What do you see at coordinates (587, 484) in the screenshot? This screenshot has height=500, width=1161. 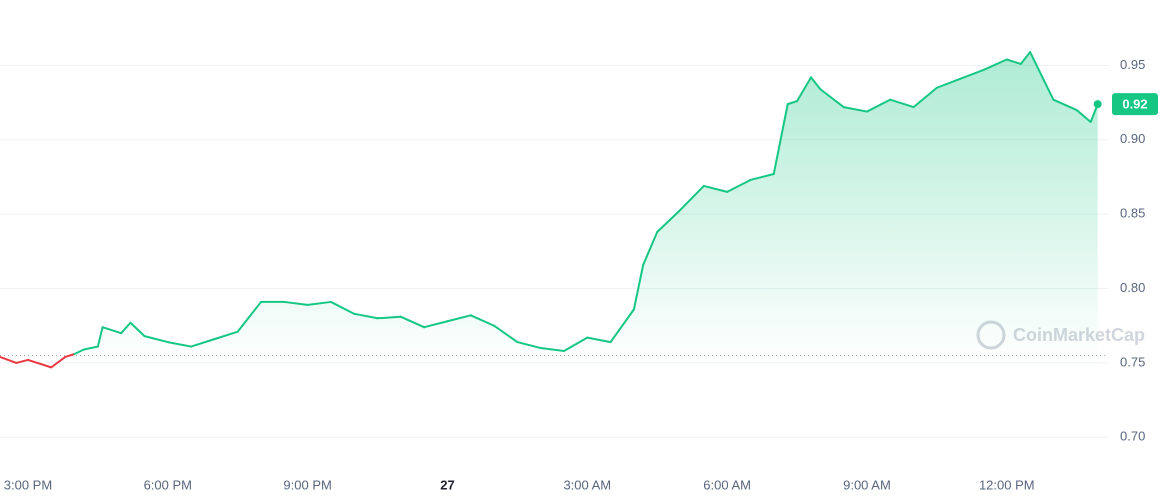 I see `x-tick-label: 3:00 AM` at bounding box center [587, 484].